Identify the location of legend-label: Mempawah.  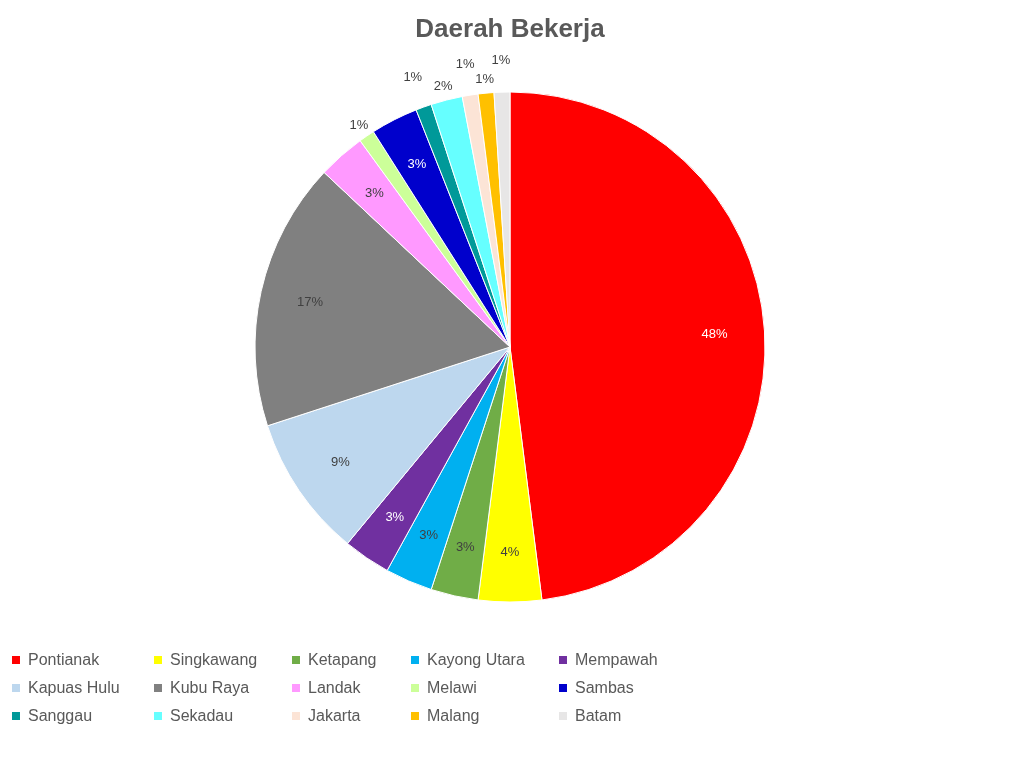
(616, 659).